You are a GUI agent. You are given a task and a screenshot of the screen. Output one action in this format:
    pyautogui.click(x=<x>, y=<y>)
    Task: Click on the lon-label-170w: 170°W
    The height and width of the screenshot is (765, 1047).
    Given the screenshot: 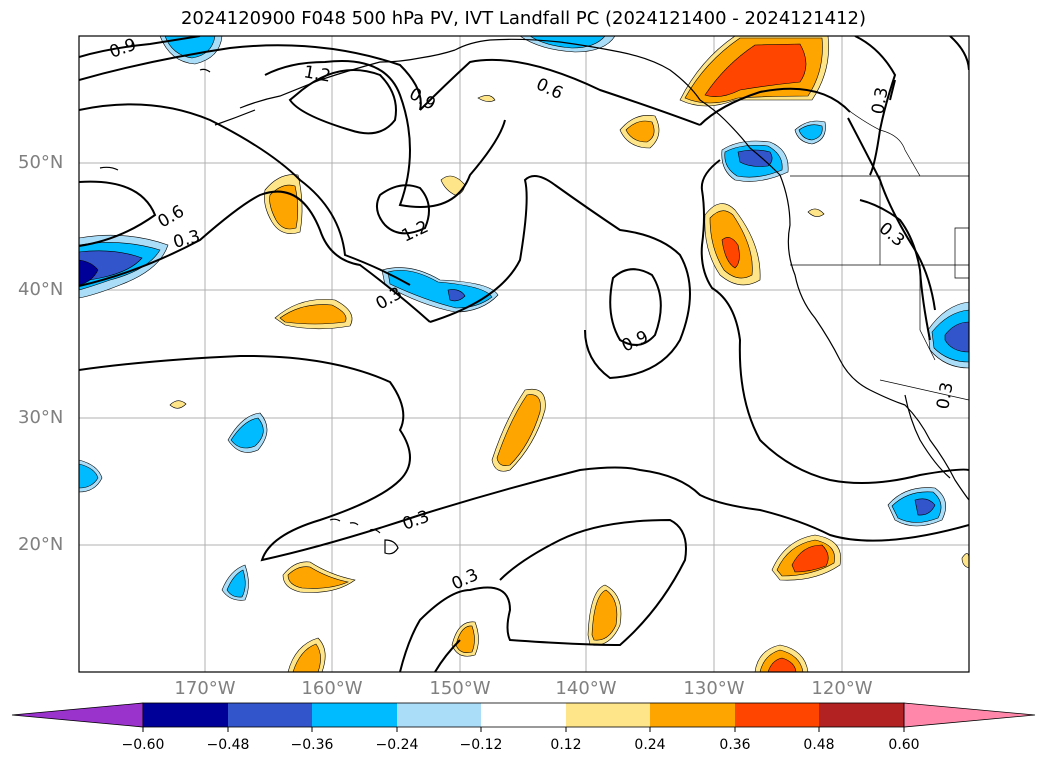 What is the action you would take?
    pyautogui.click(x=205, y=688)
    